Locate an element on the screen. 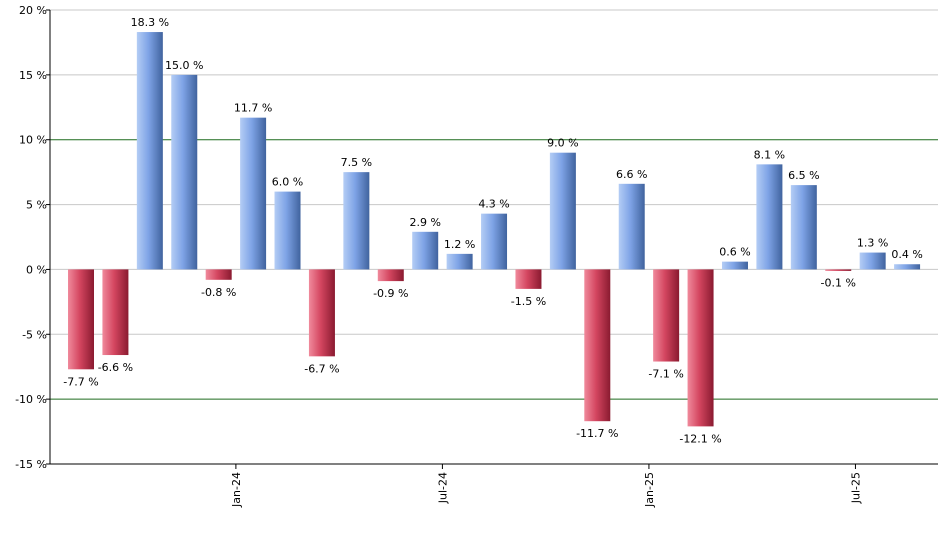 Image resolution: width=940 pixels, height=550 pixels. data-label: -0.1 % is located at coordinates (838, 283).